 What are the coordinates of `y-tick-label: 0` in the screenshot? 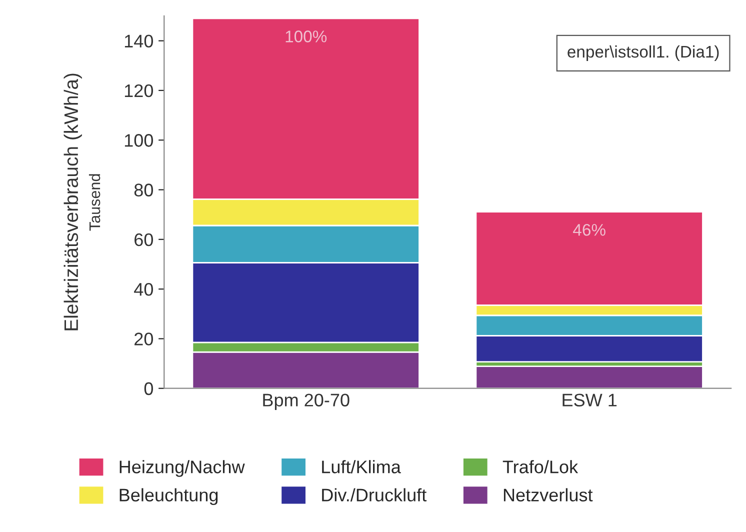 It's located at (148, 389).